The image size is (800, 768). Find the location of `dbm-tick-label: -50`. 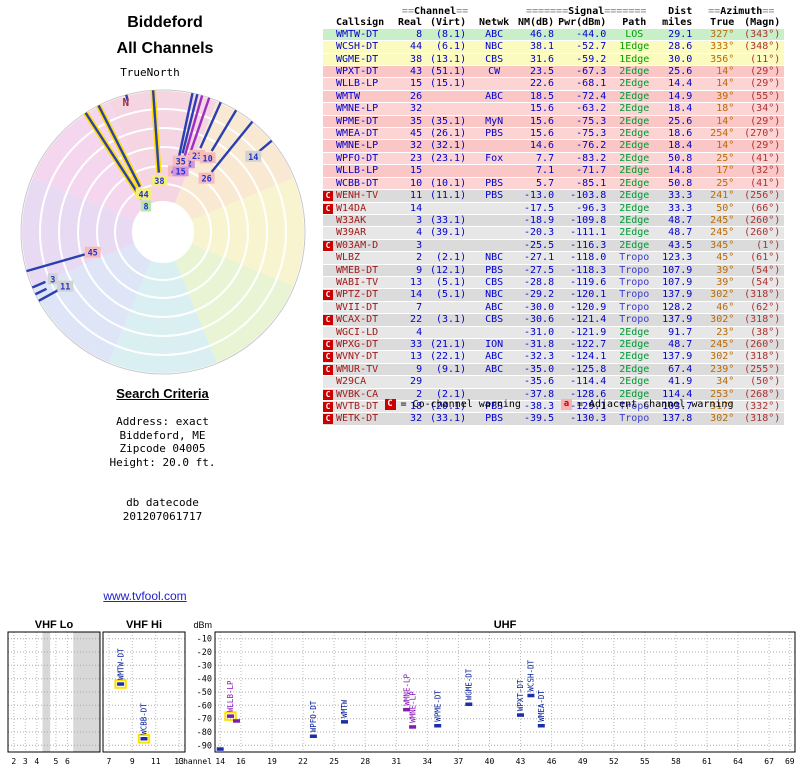

dbm-tick-label: -50 is located at coordinates (204, 693).